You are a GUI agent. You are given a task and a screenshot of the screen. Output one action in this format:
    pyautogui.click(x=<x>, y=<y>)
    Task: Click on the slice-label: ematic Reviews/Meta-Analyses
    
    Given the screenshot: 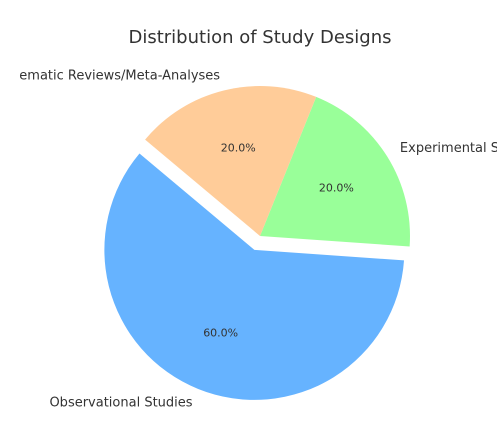 What is the action you would take?
    pyautogui.click(x=119, y=75)
    